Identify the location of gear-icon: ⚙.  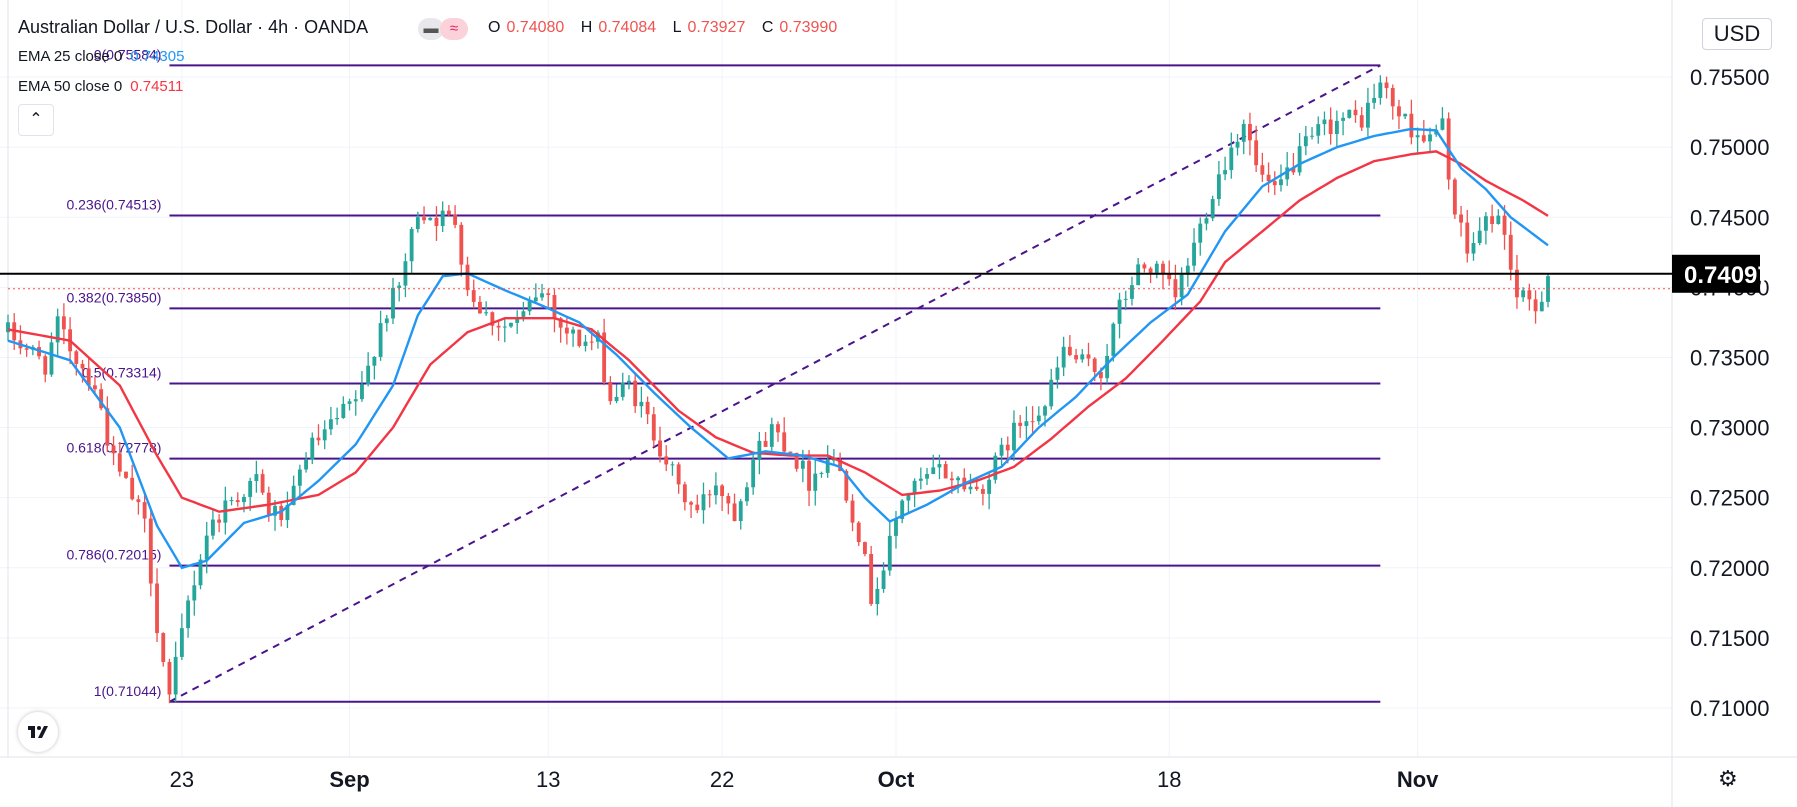
(1728, 778).